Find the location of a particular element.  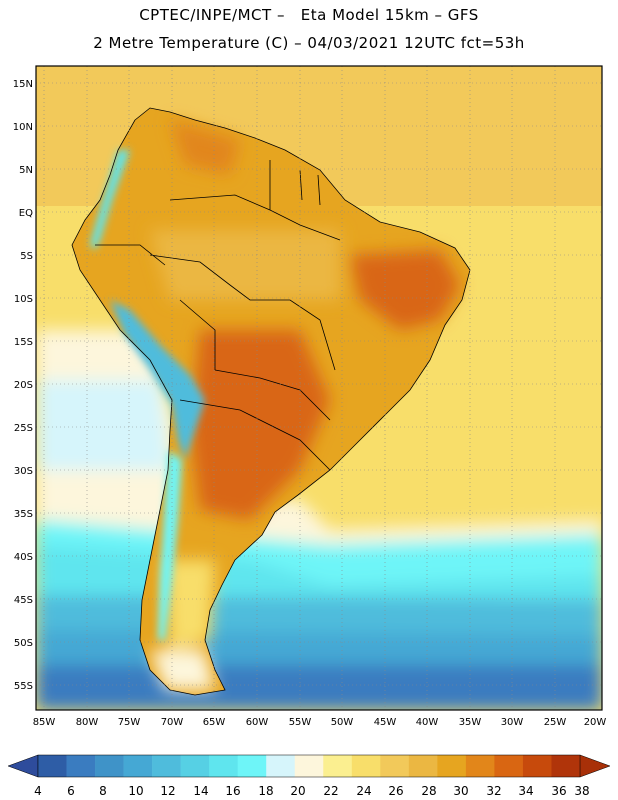

hot-core-northeast is located at coordinates (405, 290).